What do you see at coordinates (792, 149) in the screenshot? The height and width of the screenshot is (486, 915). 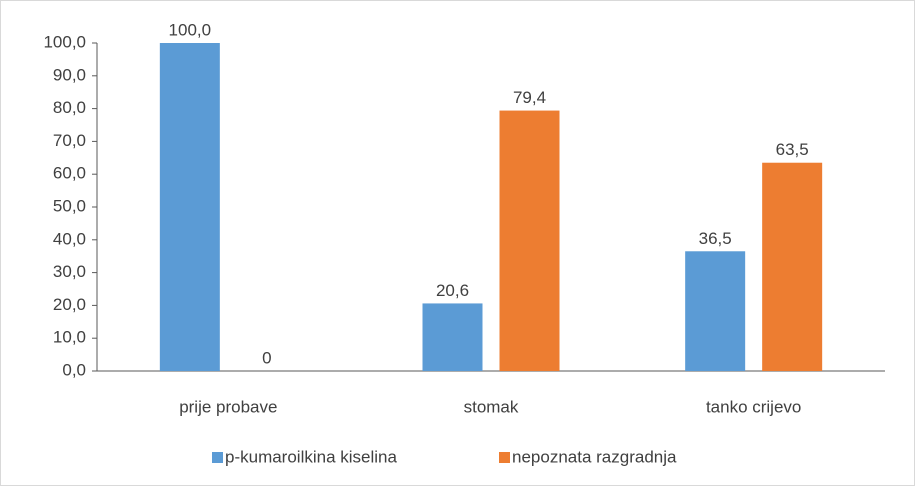 I see `value-label: 63,5` at bounding box center [792, 149].